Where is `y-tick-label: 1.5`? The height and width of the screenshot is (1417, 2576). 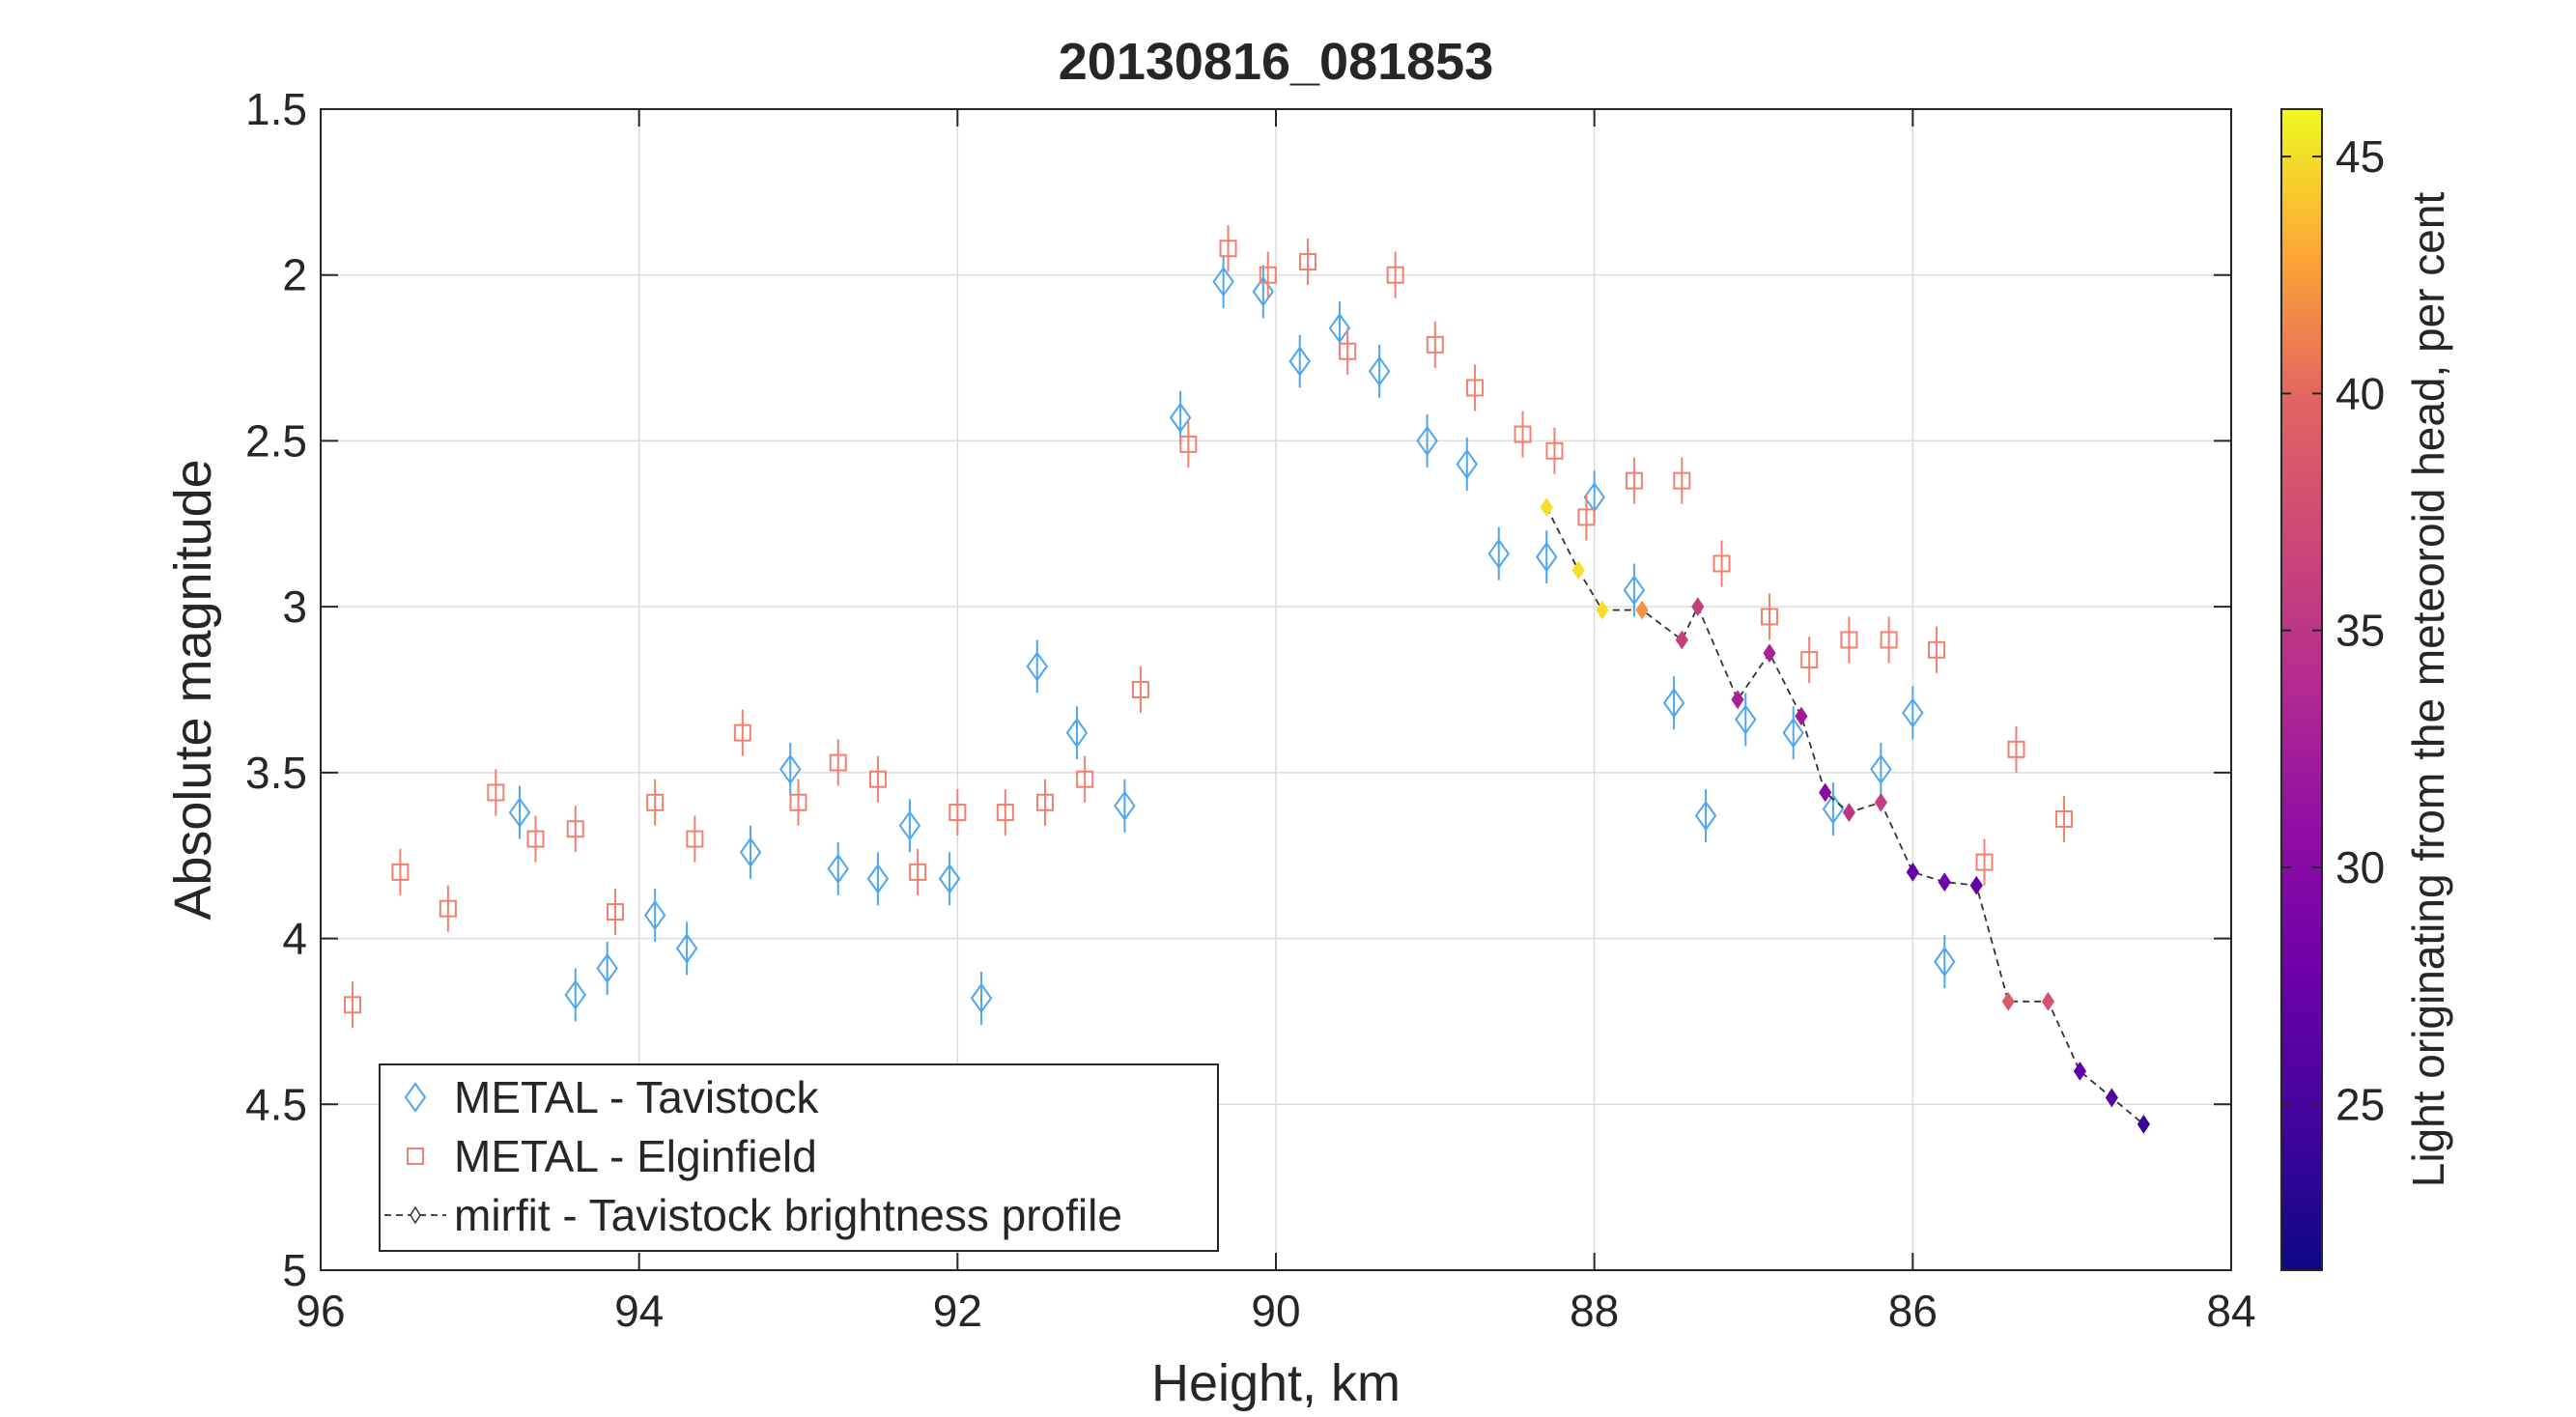
y-tick-label: 1.5 is located at coordinates (276, 109).